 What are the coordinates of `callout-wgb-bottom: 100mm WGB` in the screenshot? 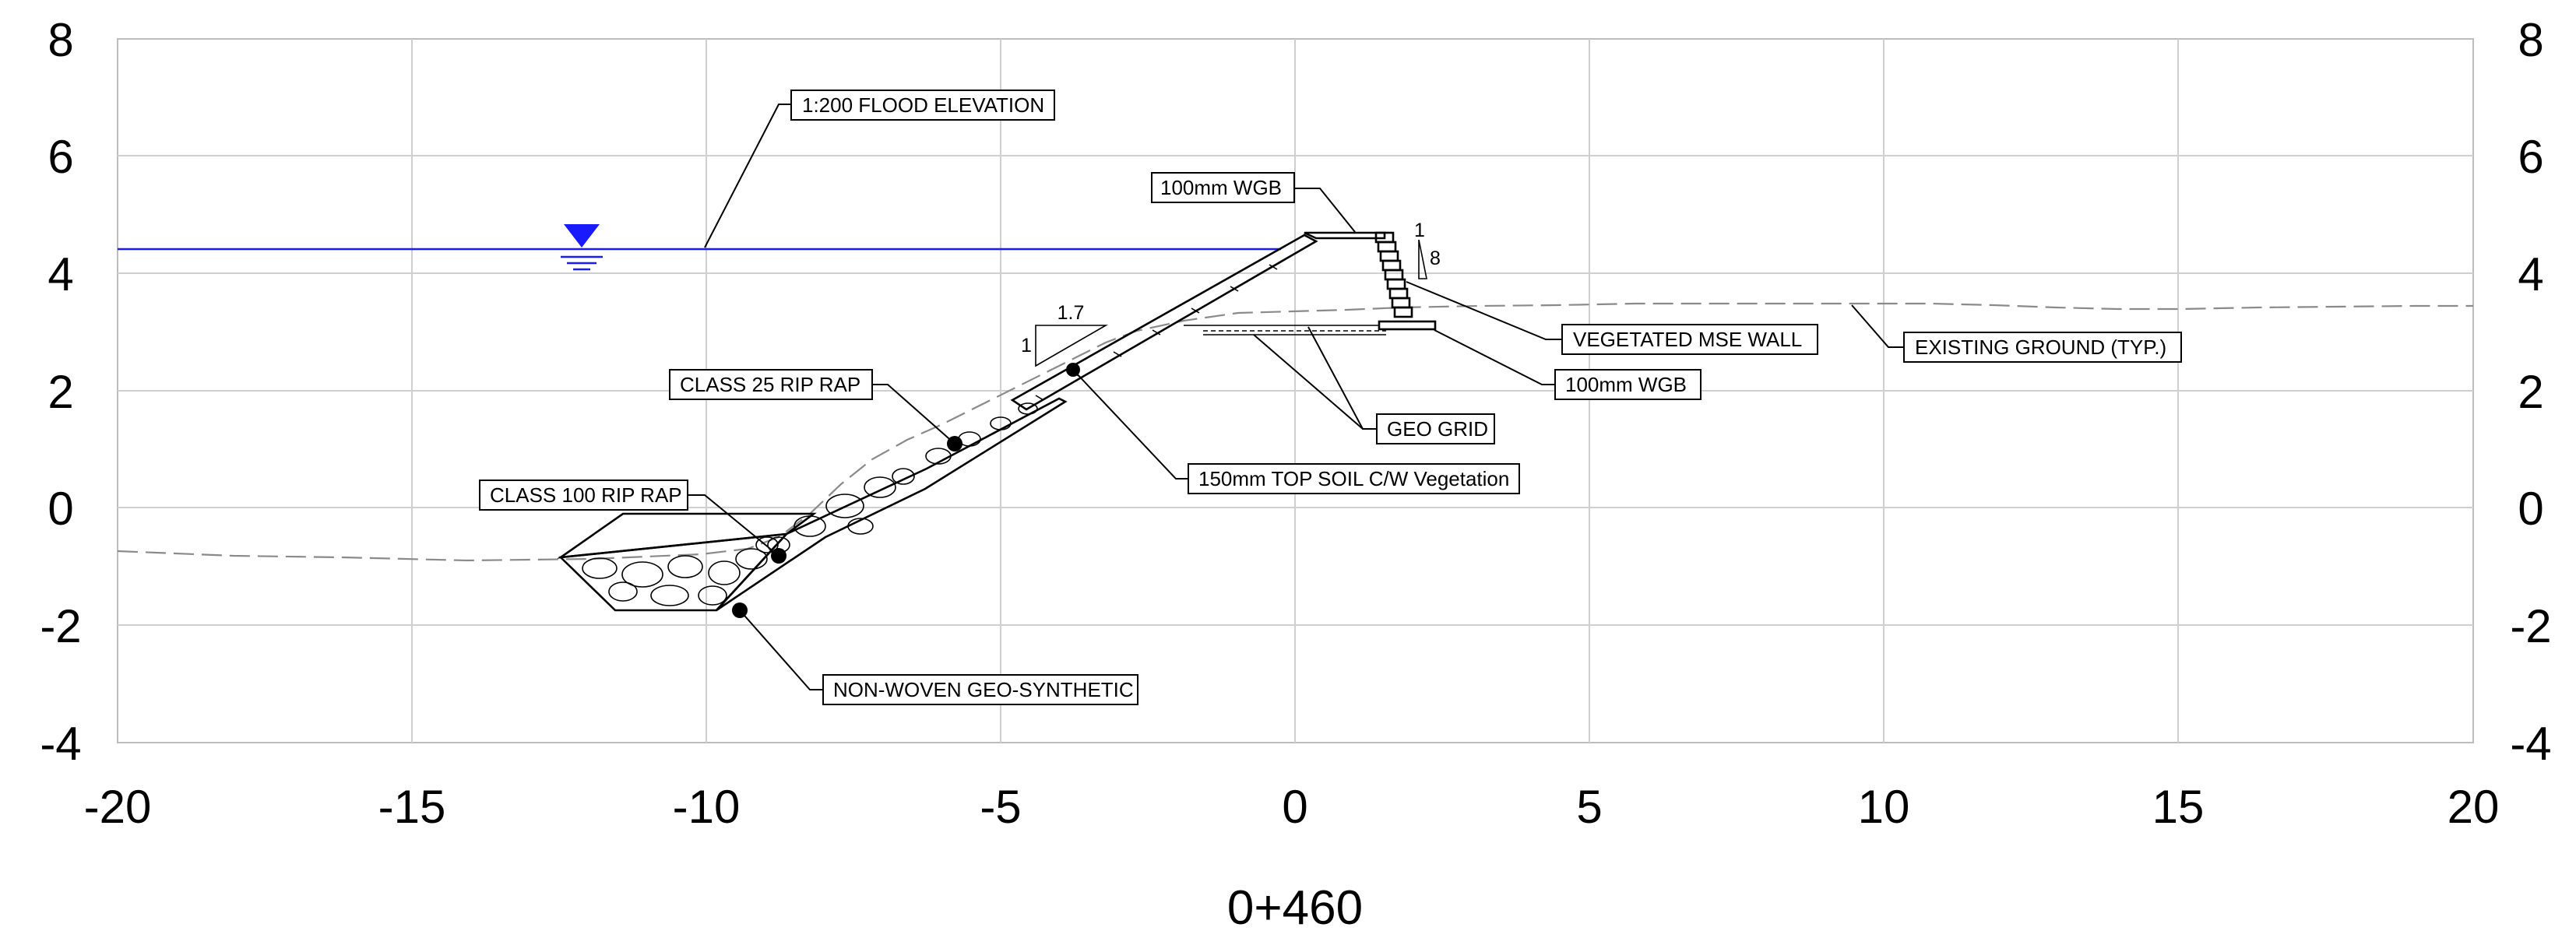 It's located at (1627, 384).